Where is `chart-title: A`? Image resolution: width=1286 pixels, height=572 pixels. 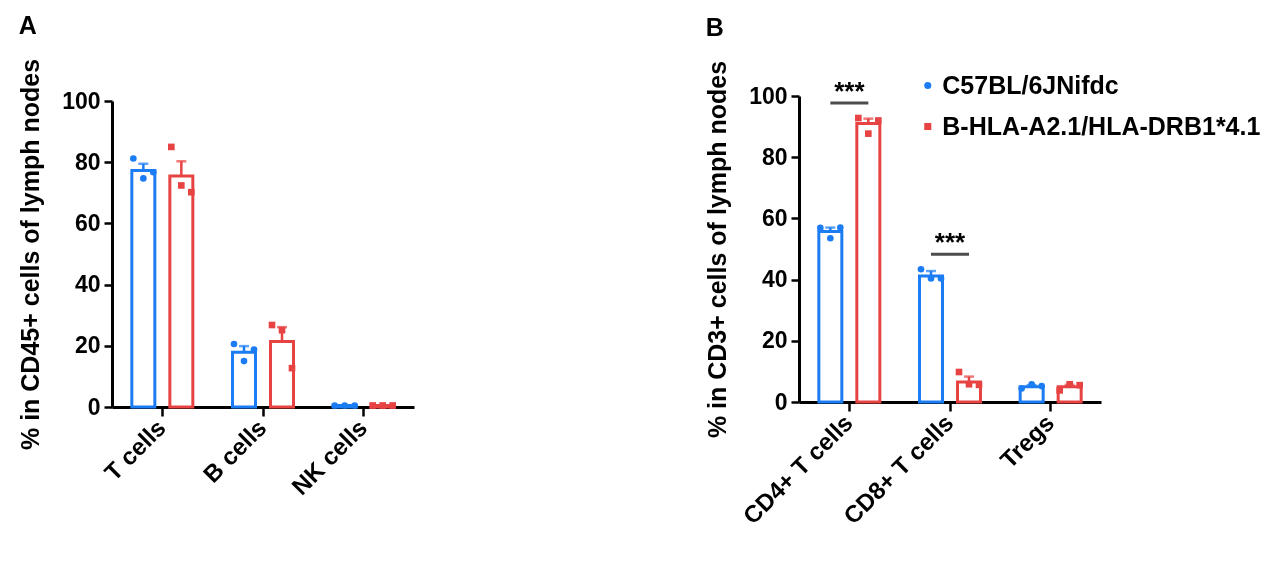 chart-title: A is located at coordinates (27, 25).